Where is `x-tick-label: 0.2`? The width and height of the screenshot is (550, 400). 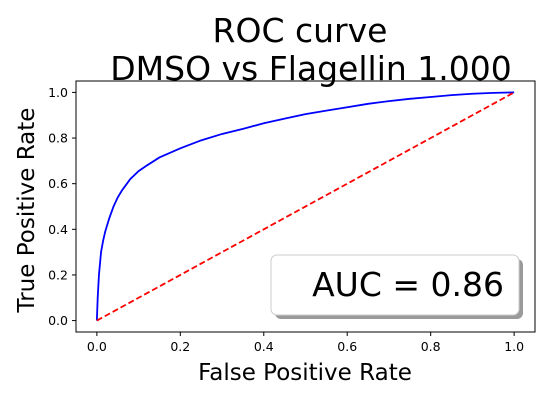
x-tick-label: 0.2 is located at coordinates (180, 346).